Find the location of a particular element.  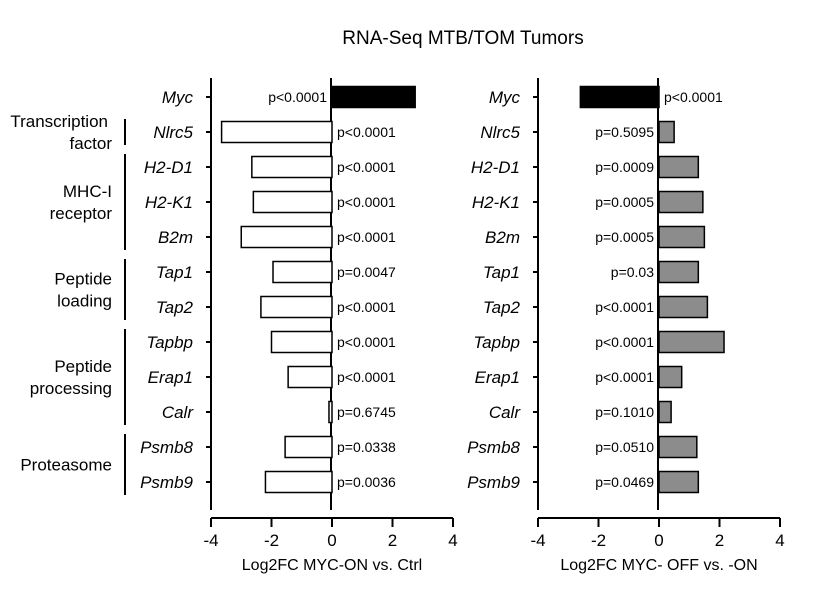

pvalue-h2-d1: p=0.0009 is located at coordinates (624, 167).